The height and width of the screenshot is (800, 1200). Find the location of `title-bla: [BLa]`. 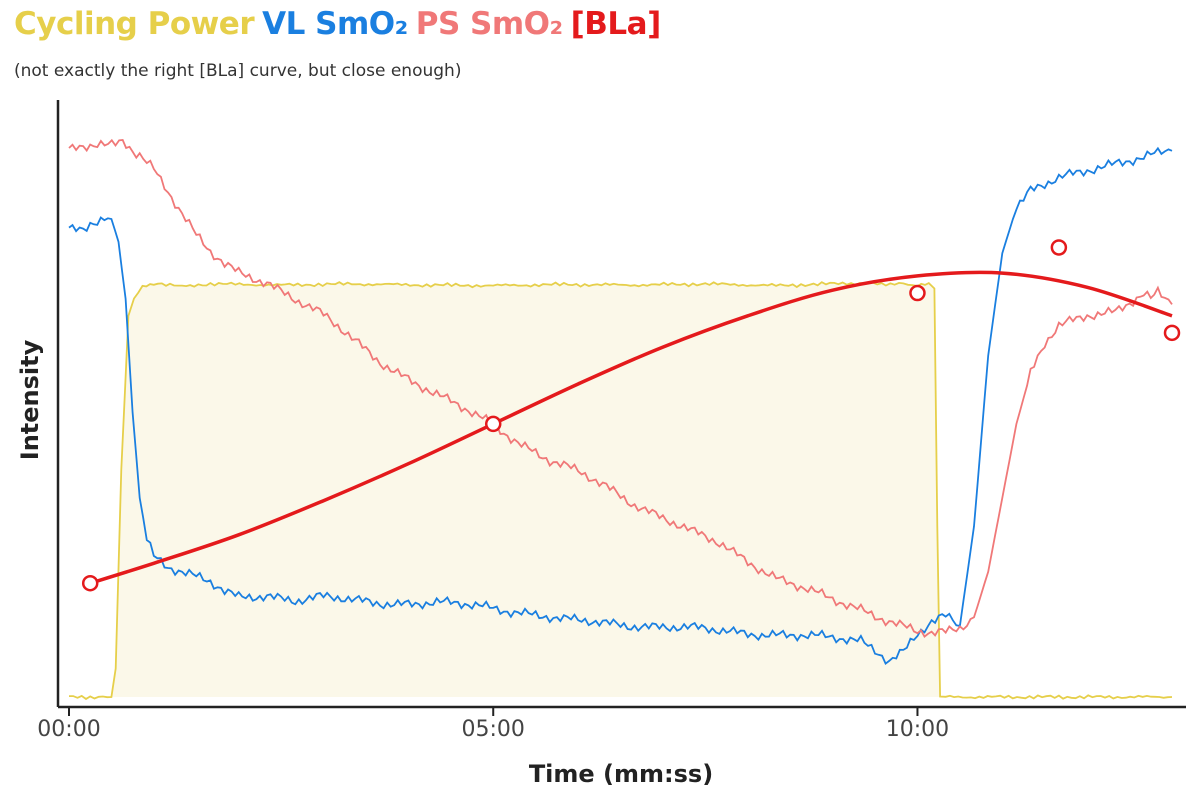

title-bla: [BLa] is located at coordinates (616, 24).